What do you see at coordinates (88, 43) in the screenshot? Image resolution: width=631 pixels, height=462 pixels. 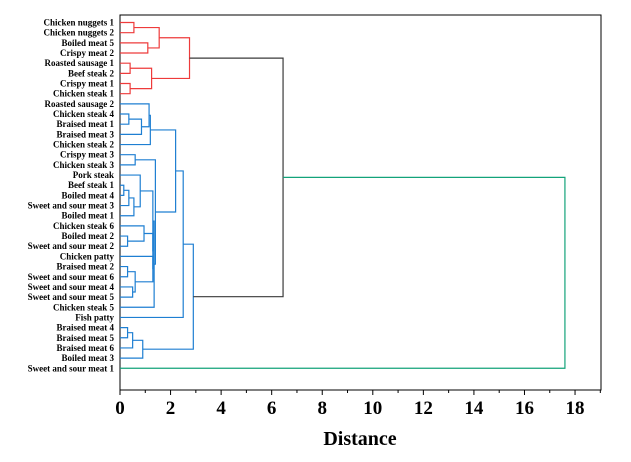 I see `leaf-label: Boiled meat 5` at bounding box center [88, 43].